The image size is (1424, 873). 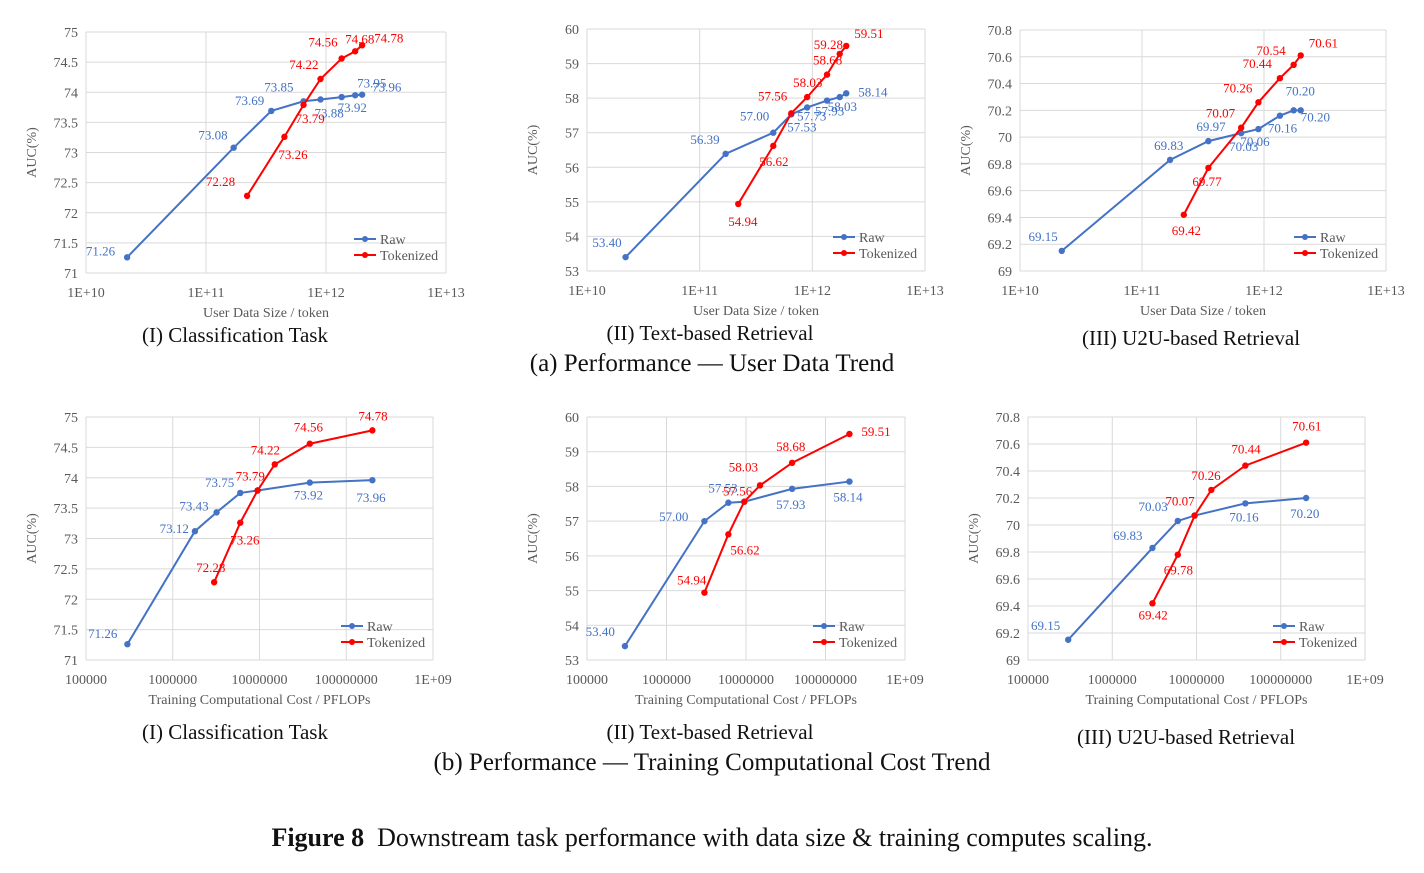 I want to click on y-tick-label: 69.6, so click(x=1008, y=580).